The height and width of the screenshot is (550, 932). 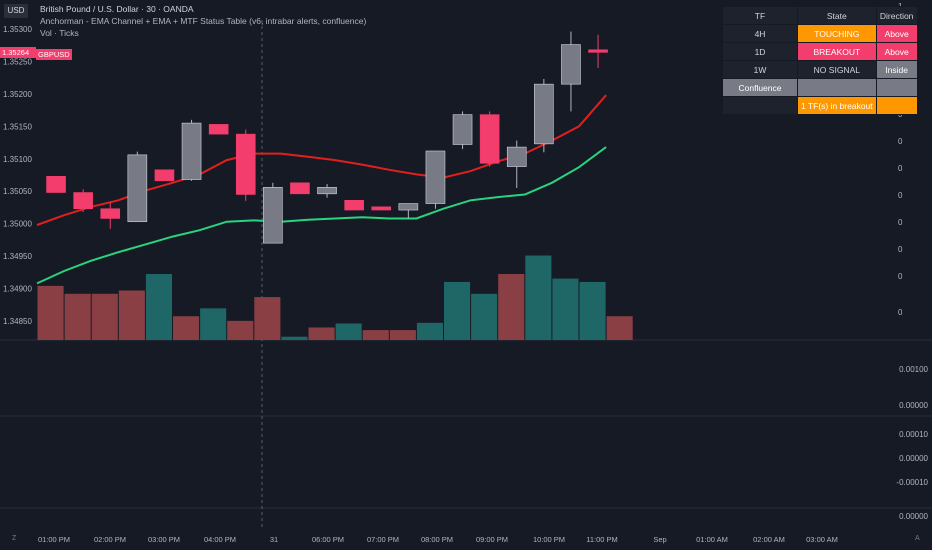 What do you see at coordinates (17, 94) in the screenshot?
I see `price-tick-label: 1.35200` at bounding box center [17, 94].